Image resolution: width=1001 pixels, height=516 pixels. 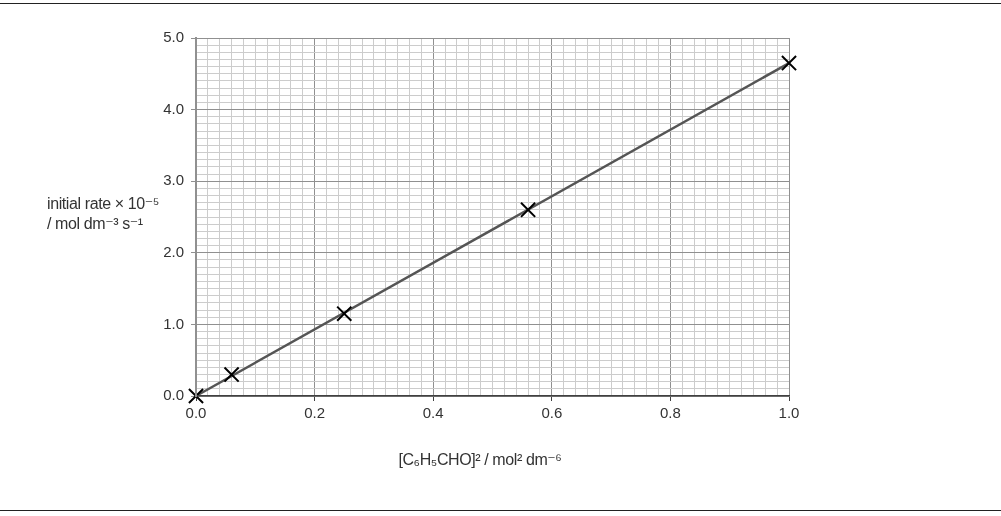 What do you see at coordinates (315, 413) in the screenshot?
I see `x-tick-label: 0.2` at bounding box center [315, 413].